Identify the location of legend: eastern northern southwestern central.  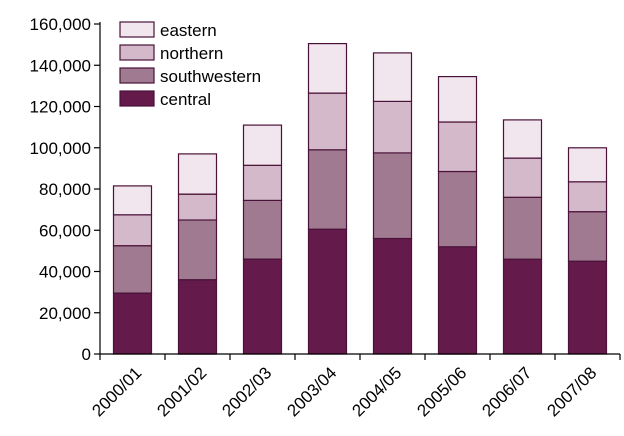
(190, 65).